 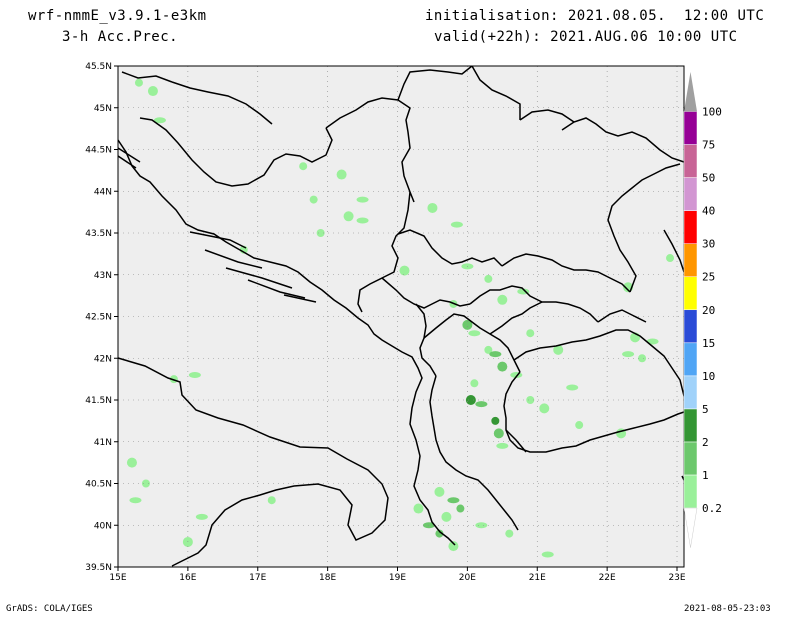 What do you see at coordinates (708, 277) in the screenshot?
I see `colorbar-label: 25` at bounding box center [708, 277].